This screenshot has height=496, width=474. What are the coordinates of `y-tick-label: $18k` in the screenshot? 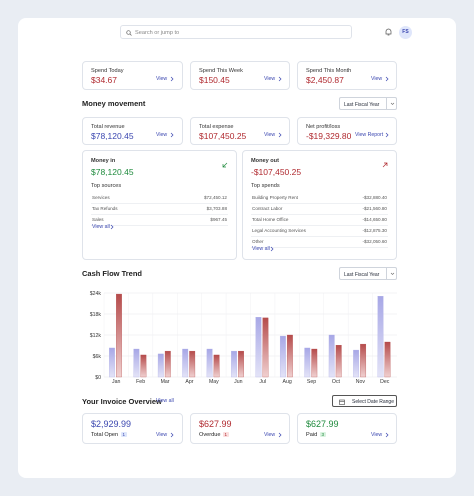 It's located at (96, 315).